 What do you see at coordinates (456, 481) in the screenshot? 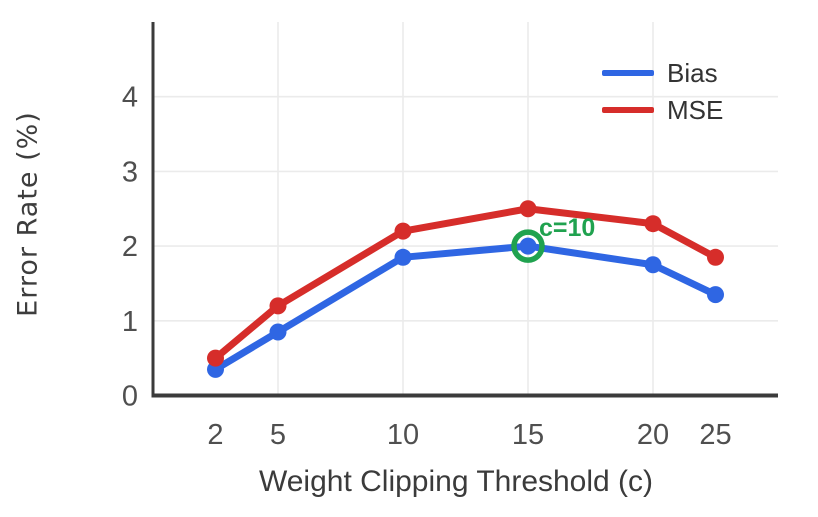
I see `x-axis-title: Weight Clipping Threshold (c)` at bounding box center [456, 481].